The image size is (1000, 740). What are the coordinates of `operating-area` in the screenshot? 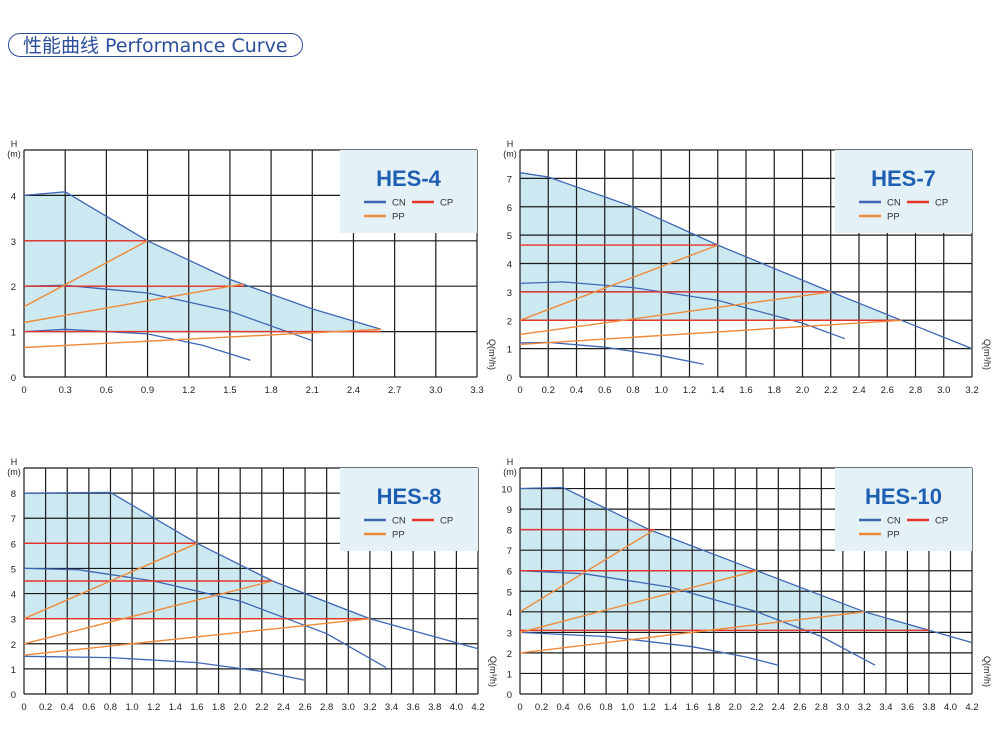 It's located at (202, 261).